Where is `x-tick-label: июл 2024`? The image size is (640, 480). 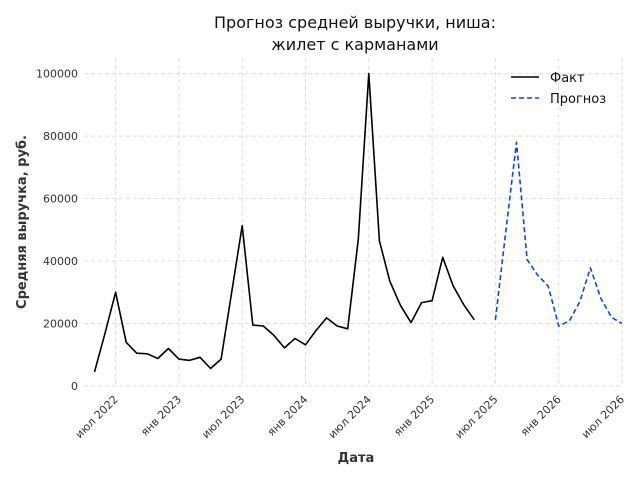
x-tick-label: июл 2024 is located at coordinates (350, 417).